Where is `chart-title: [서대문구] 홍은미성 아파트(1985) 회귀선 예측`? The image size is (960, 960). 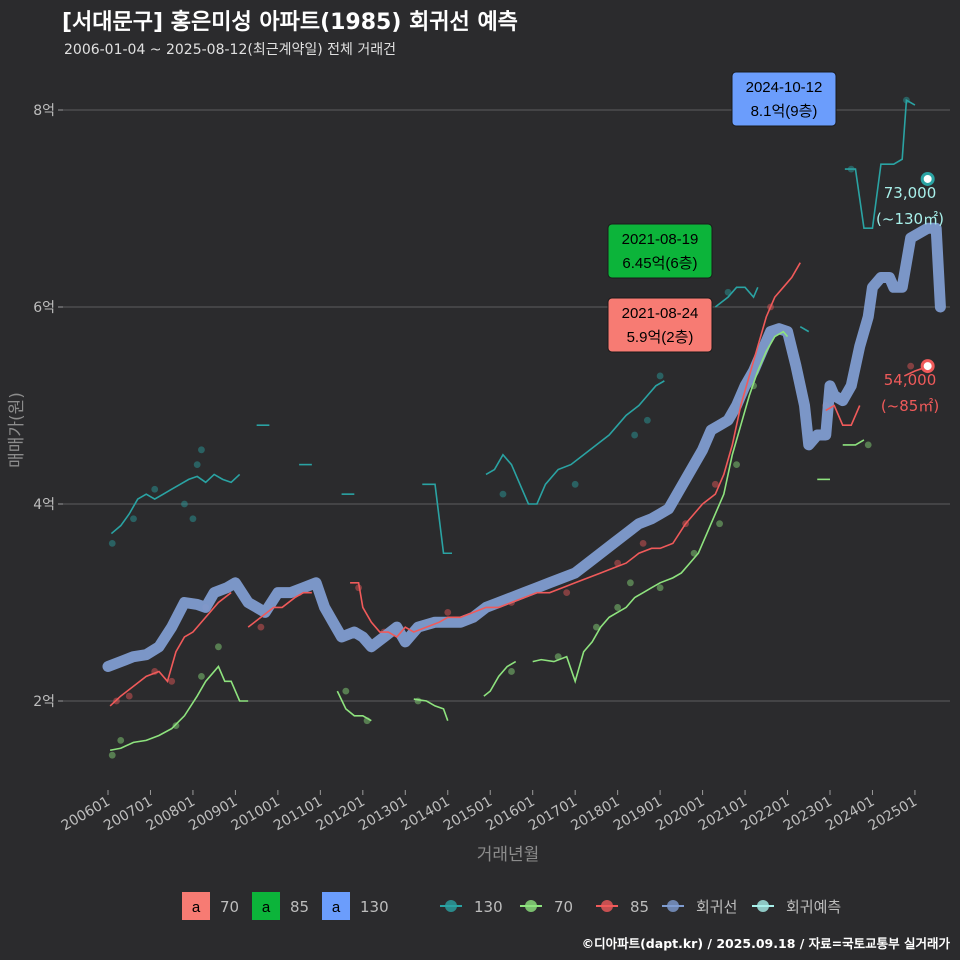
chart-title: [서대문구] 홍은미성 아파트(1985) 회귀선 예측 is located at coordinates (290, 22).